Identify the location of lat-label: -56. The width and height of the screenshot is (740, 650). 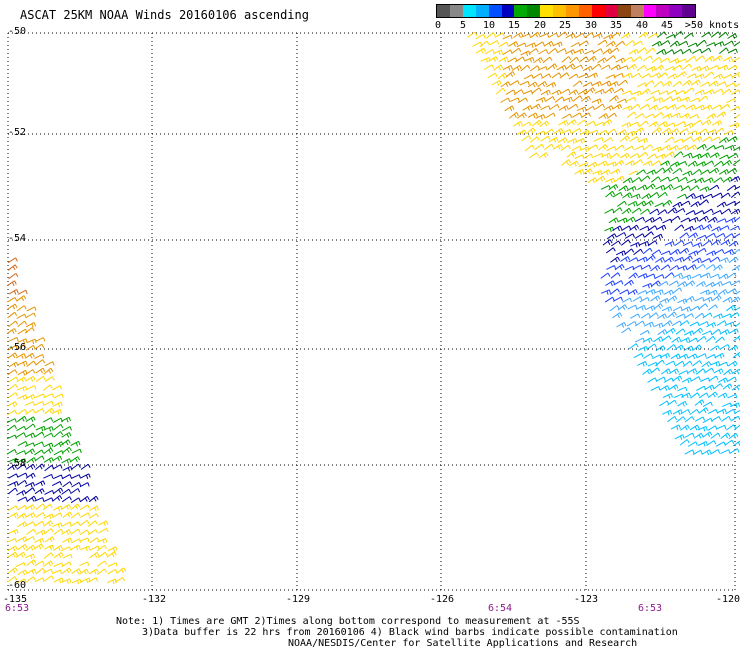
(17, 347).